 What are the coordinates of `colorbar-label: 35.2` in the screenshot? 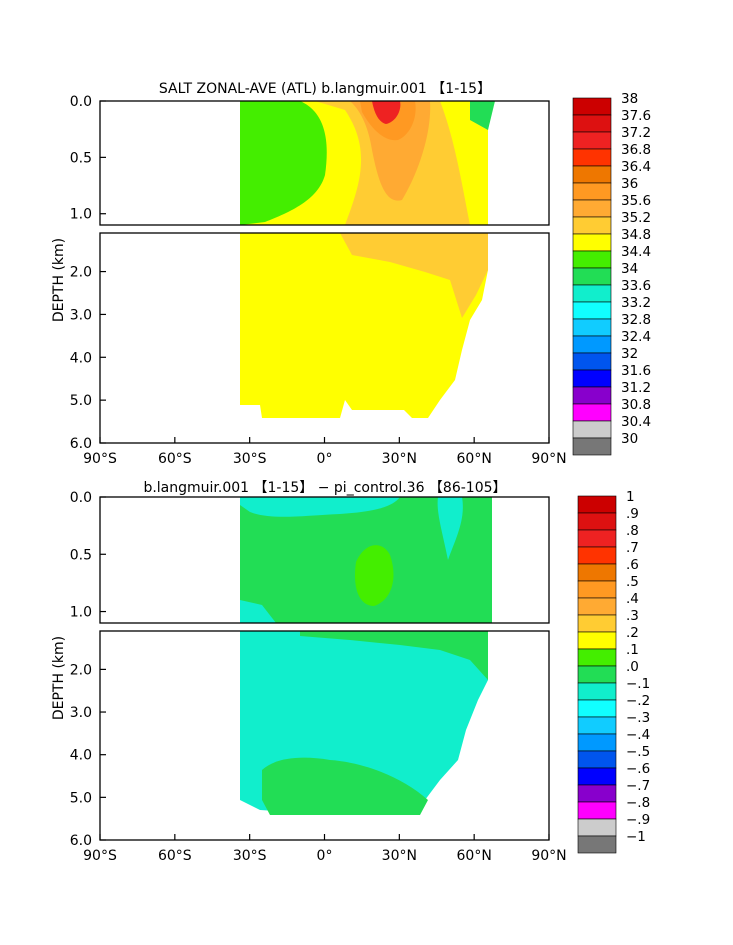 It's located at (636, 218).